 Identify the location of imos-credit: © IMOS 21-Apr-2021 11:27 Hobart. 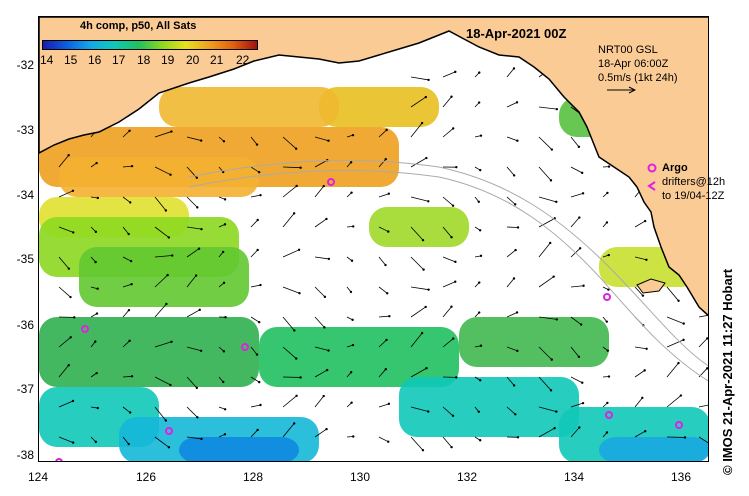
(727, 371).